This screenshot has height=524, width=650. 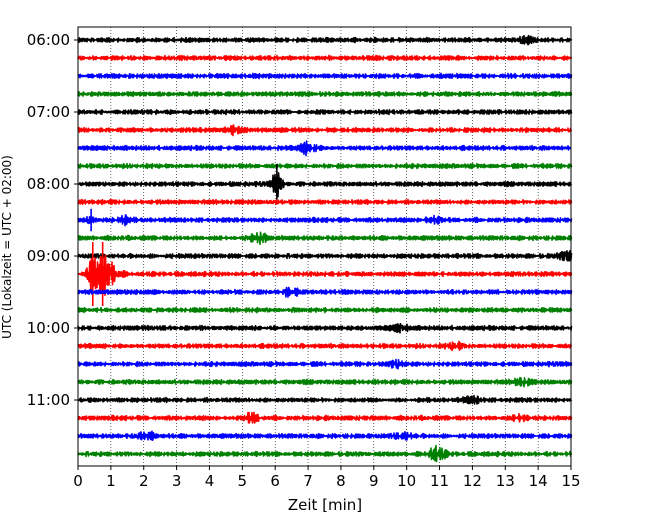 I want to click on x-tick-label: 14, so click(x=538, y=481).